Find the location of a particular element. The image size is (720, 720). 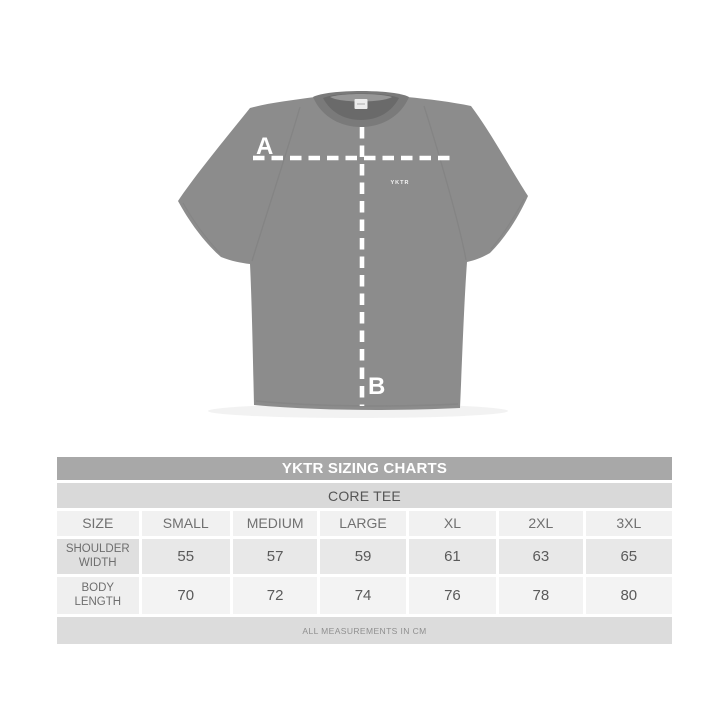

value-cell: 57 is located at coordinates (275, 556).